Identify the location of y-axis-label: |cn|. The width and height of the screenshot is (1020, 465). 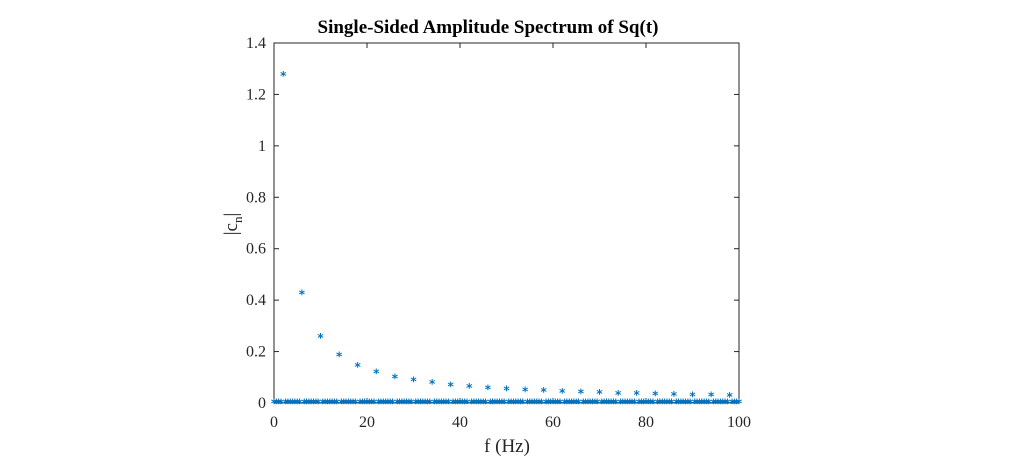
(233, 224).